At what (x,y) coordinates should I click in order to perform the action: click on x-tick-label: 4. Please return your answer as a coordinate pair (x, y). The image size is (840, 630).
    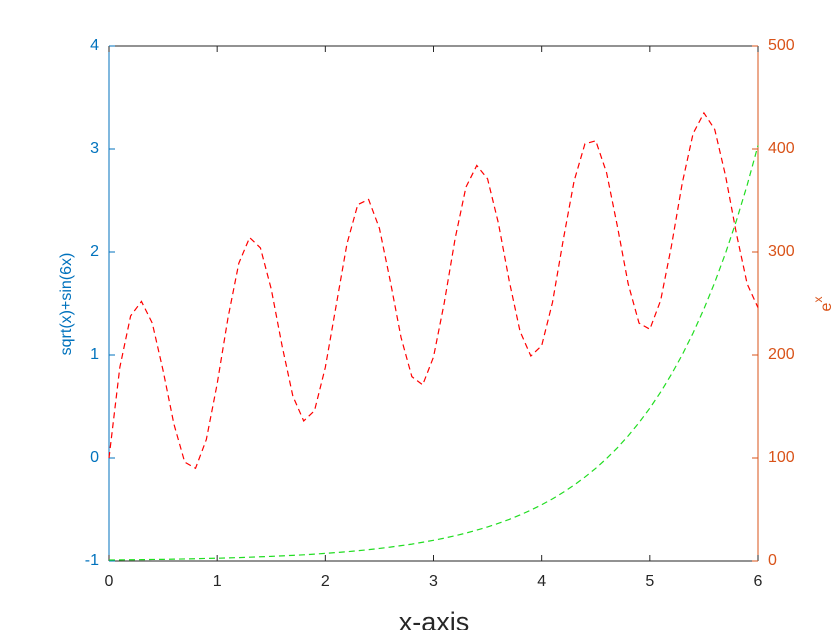
    Looking at the image, I should click on (541, 581).